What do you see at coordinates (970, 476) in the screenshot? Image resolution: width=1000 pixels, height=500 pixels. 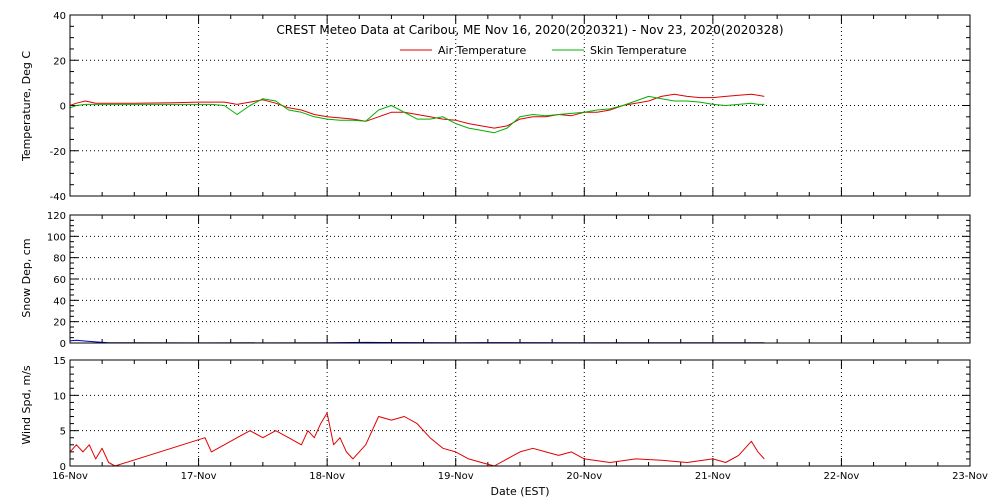 I see `x-tick-label: 23-Nov` at bounding box center [970, 476].